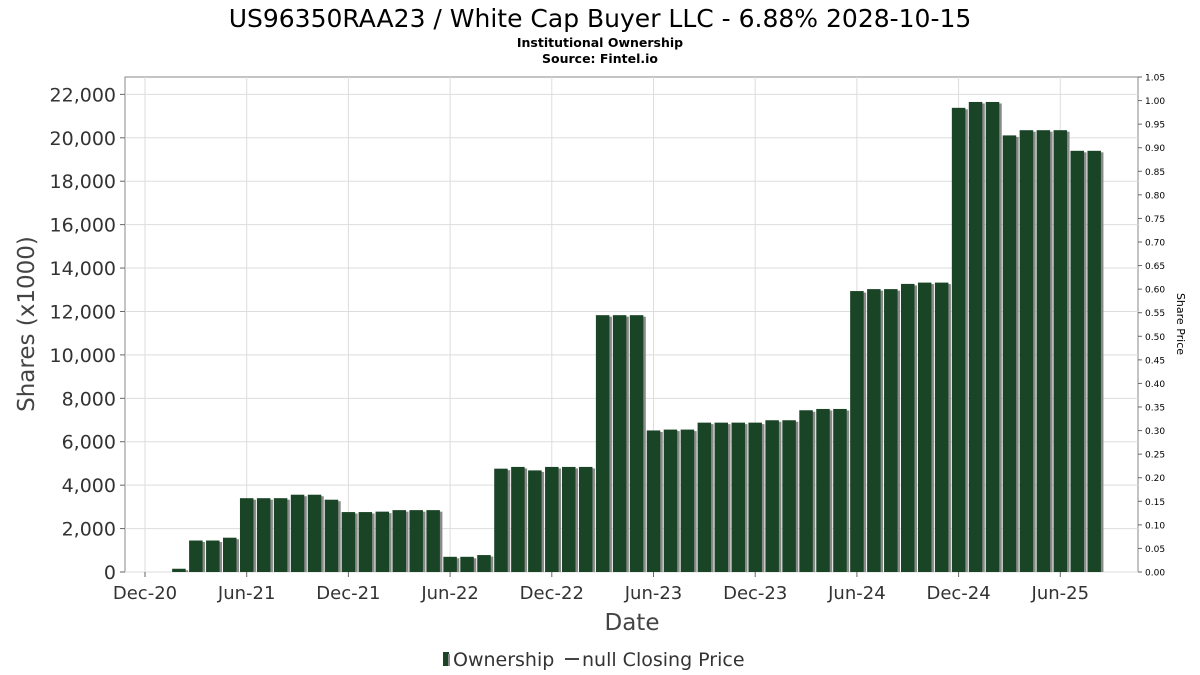  I want to click on y2-tick-label: 0.50, so click(1155, 338).